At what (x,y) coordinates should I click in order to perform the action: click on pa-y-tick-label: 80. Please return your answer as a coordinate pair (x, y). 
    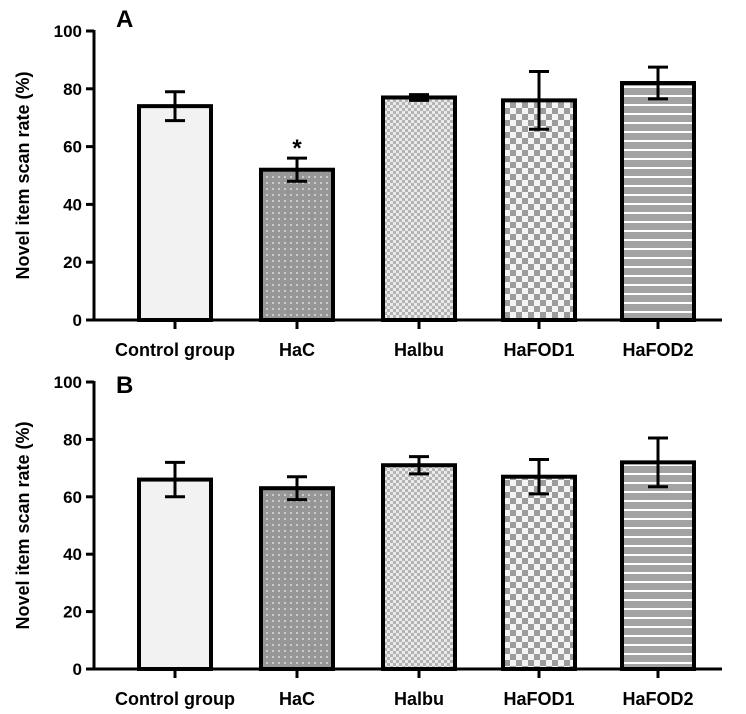
    Looking at the image, I should click on (72, 89).